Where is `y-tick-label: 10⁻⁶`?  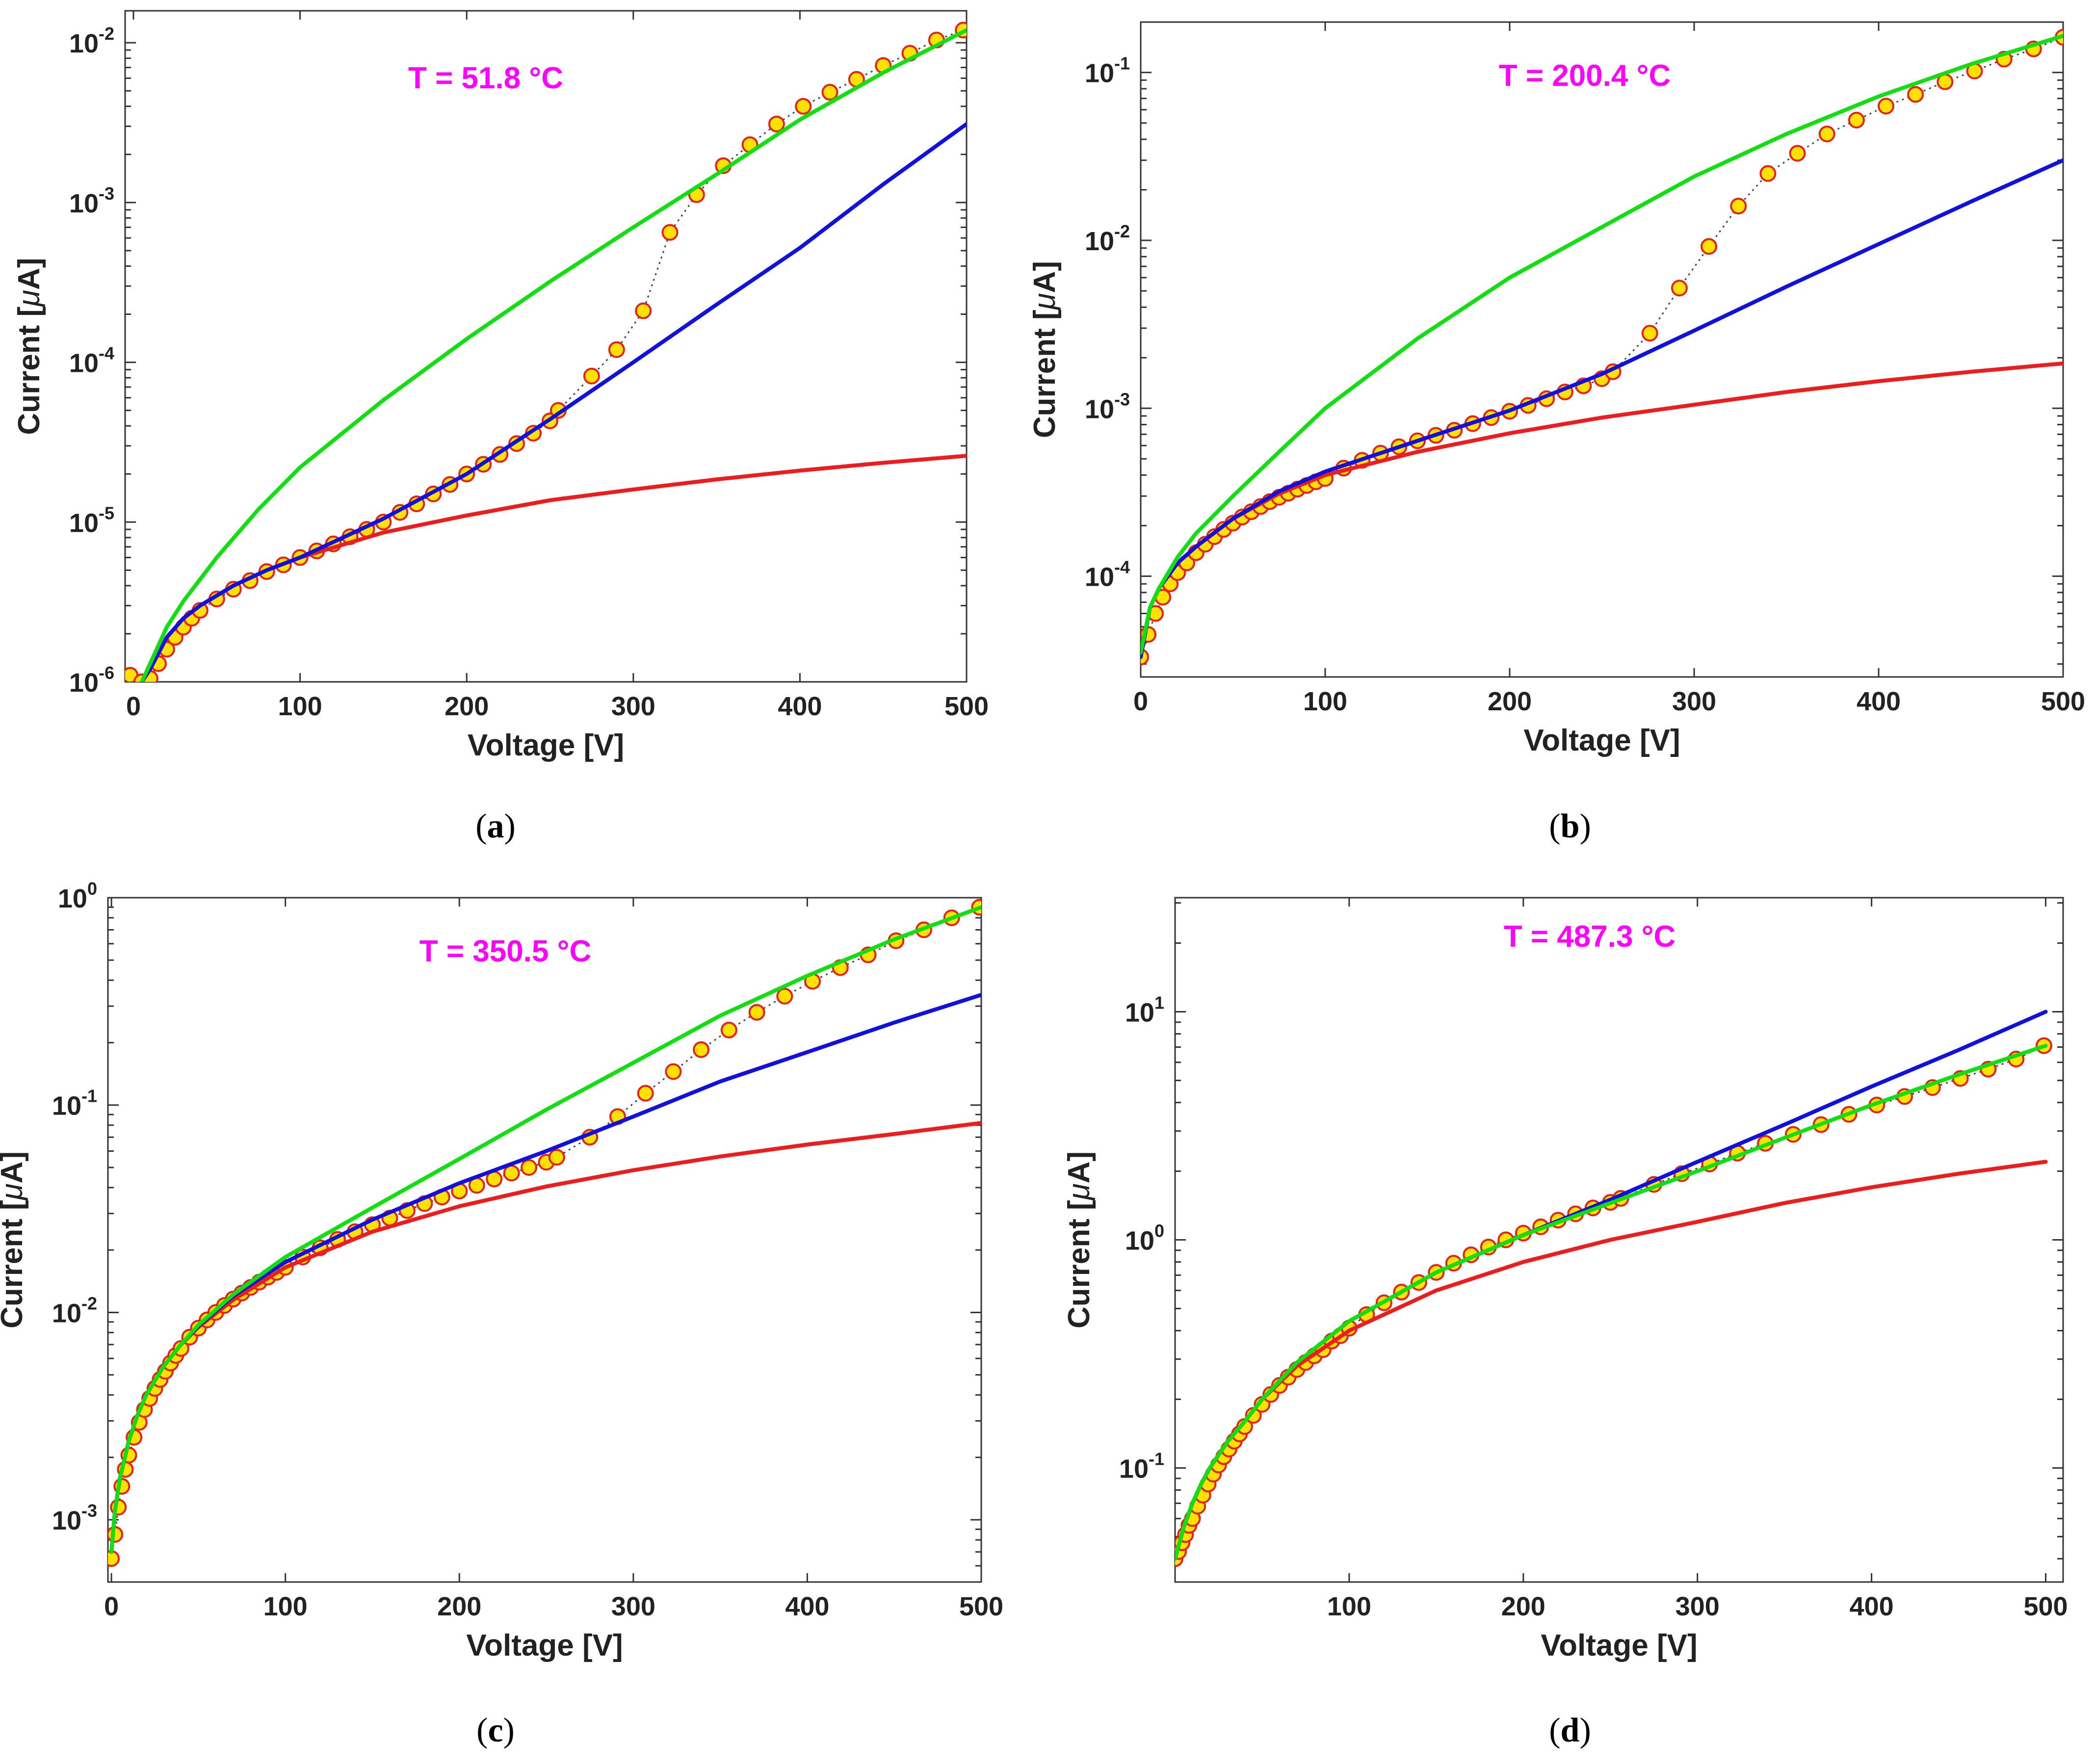 y-tick-label: 10⁻⁶ is located at coordinates (91, 680).